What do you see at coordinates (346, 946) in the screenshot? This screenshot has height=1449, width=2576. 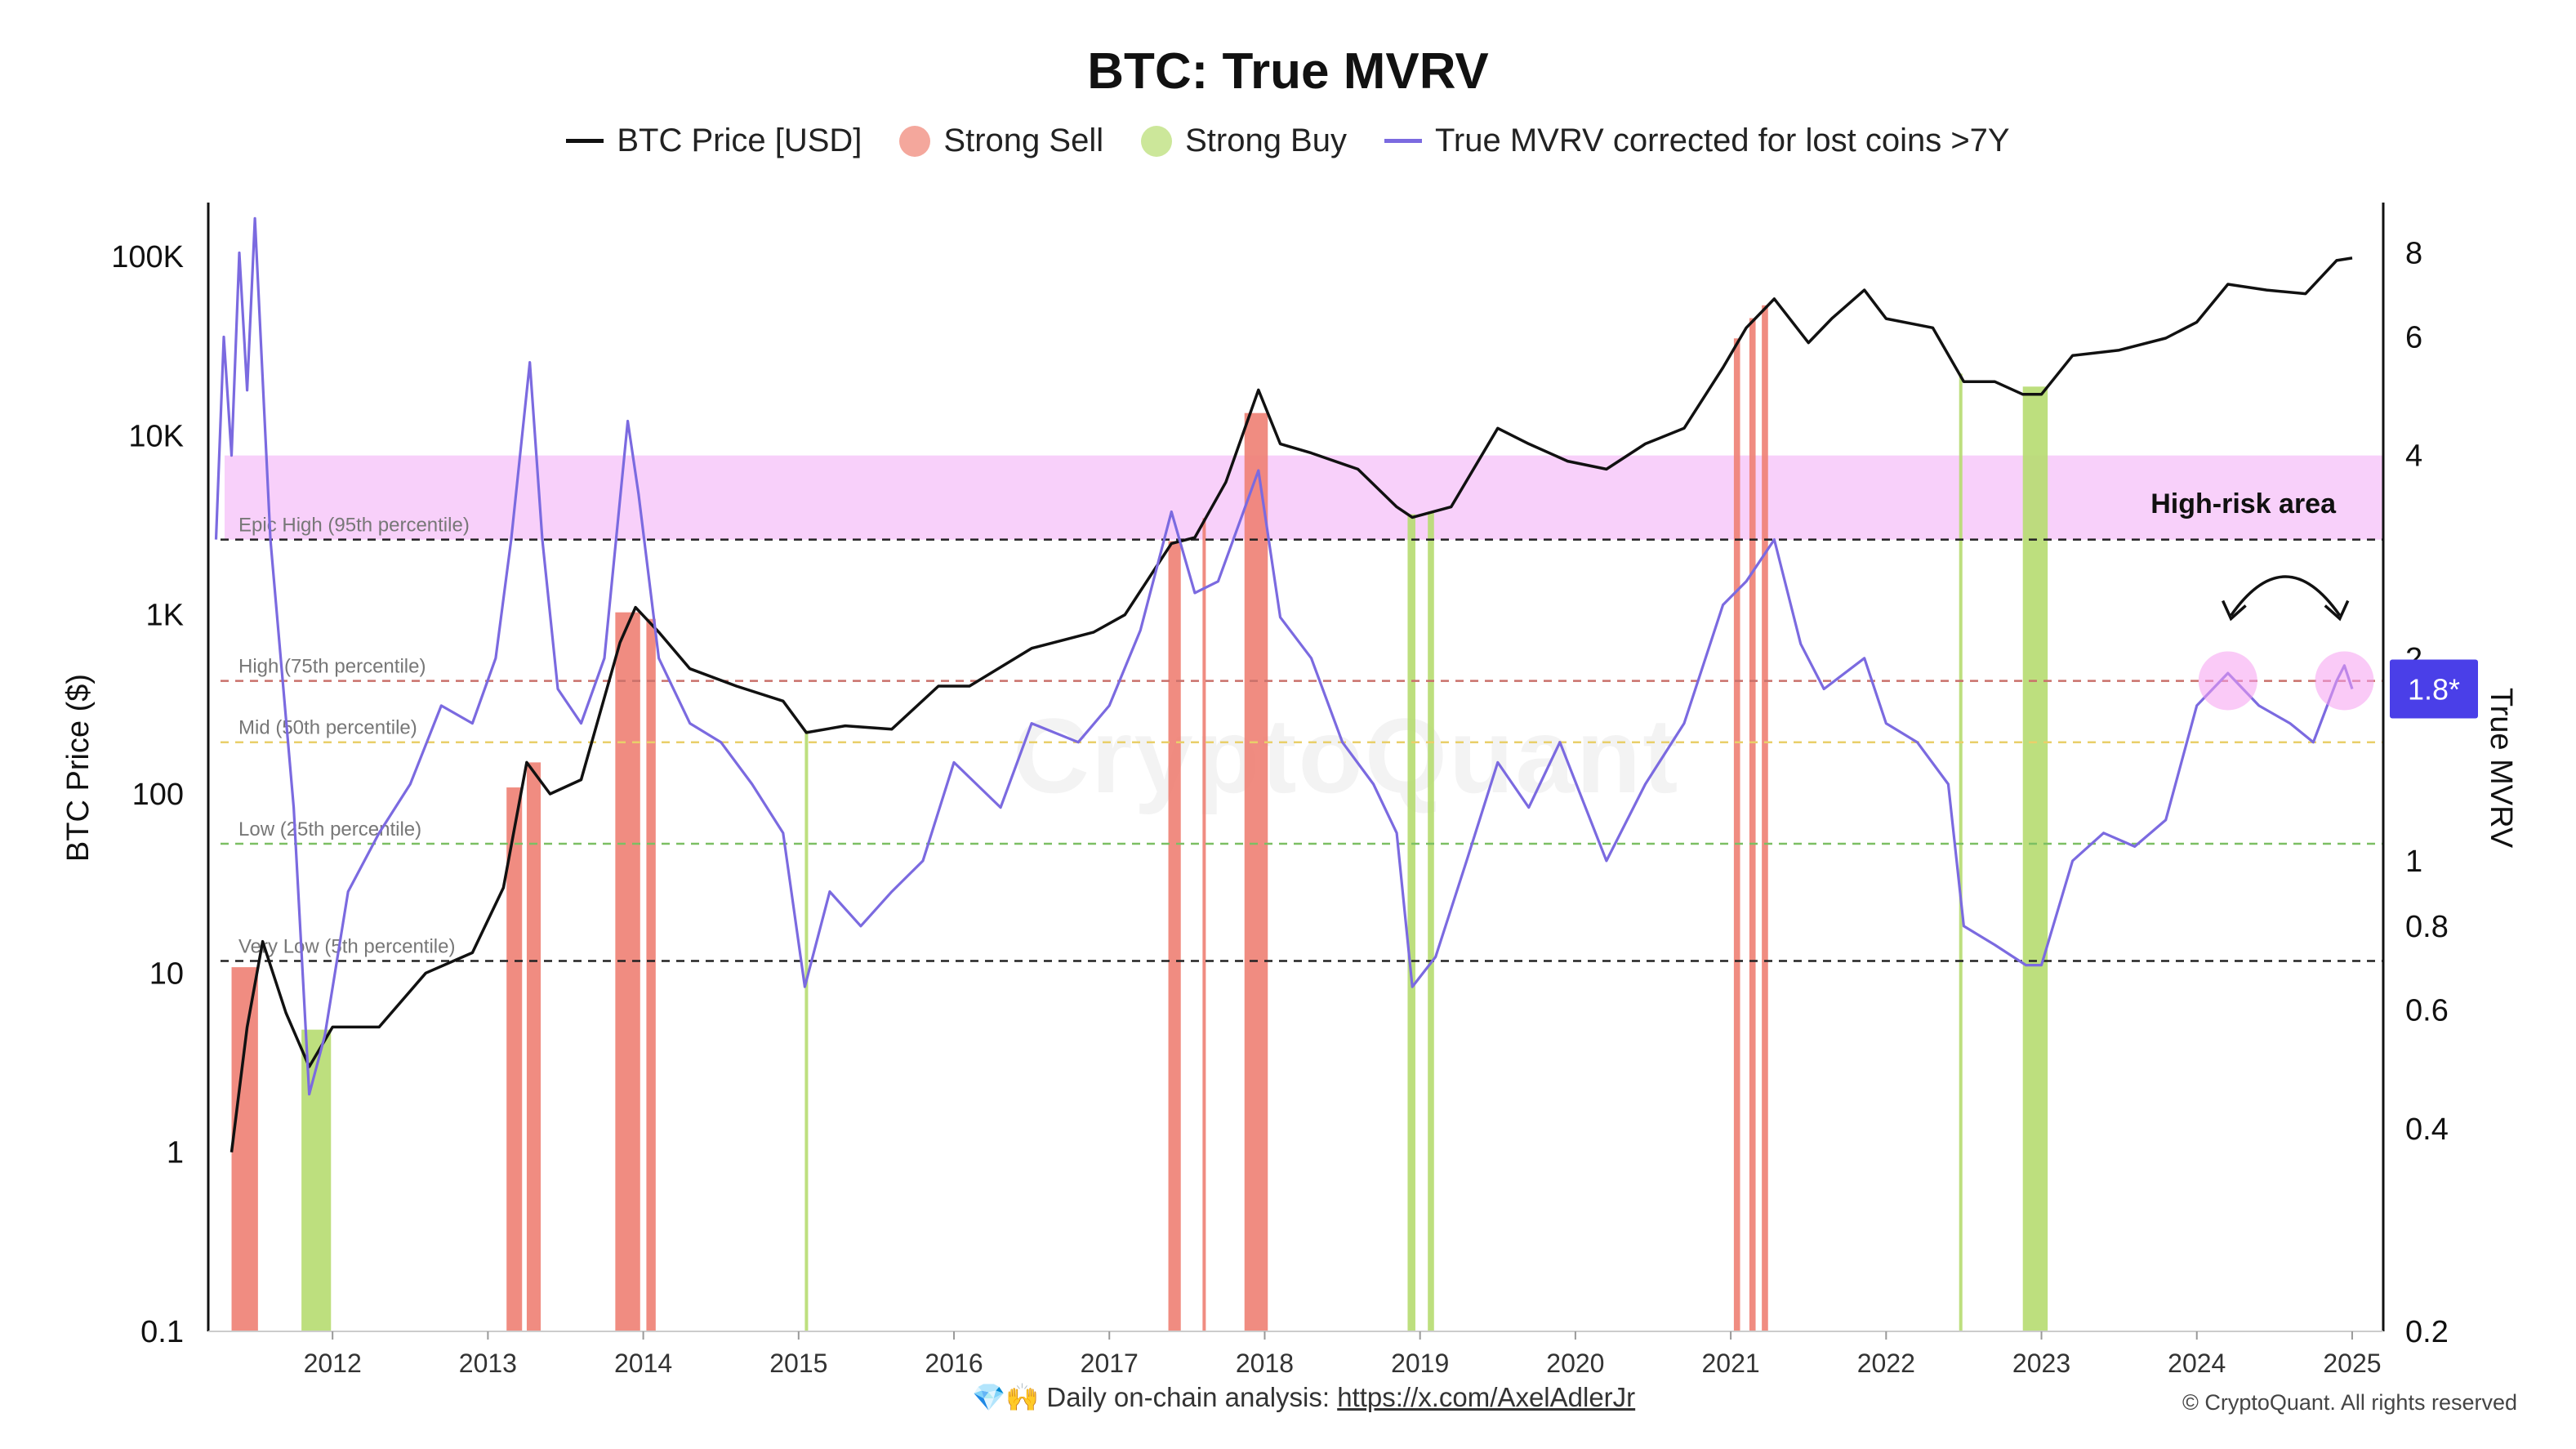 I see `threshold-label: Very Low (5th percentile)` at bounding box center [346, 946].